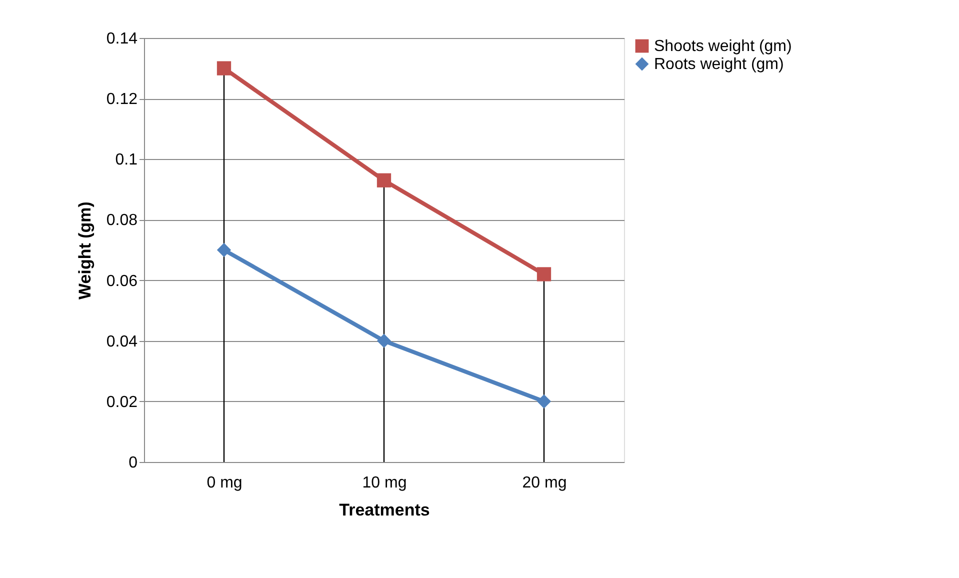 The height and width of the screenshot is (578, 959). I want to click on legend-label: Shoots weight (gm), so click(723, 46).